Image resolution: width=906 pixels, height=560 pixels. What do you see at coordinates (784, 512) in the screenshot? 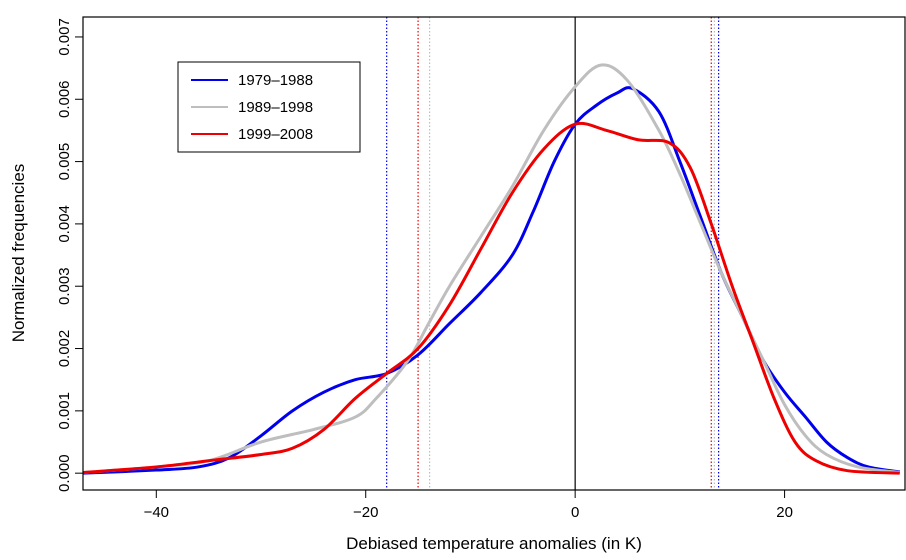
I see `x-tick-label: 20` at bounding box center [784, 512].